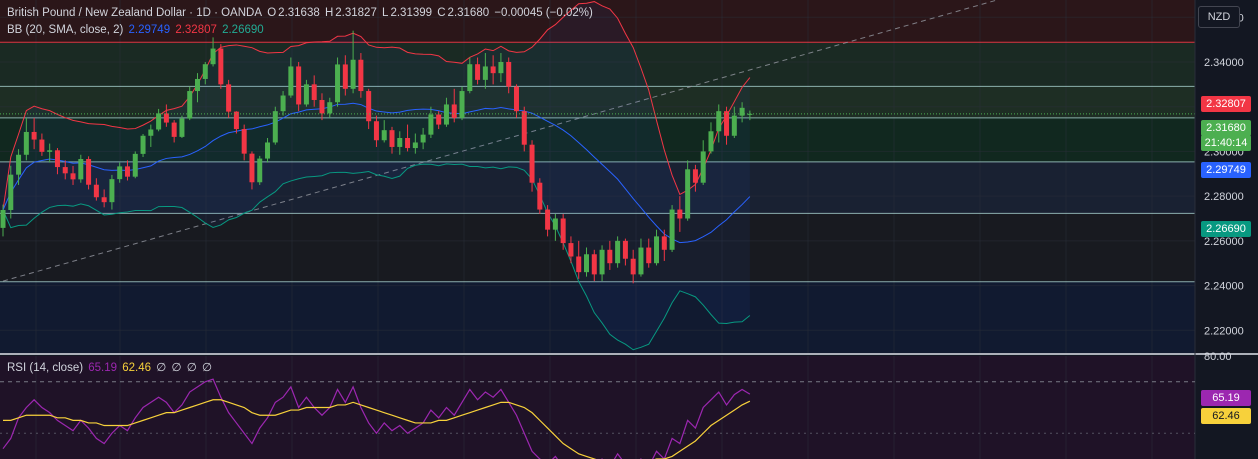 Image resolution: width=1258 pixels, height=459 pixels. Describe the element at coordinates (1226, 170) in the screenshot. I see `bb-basis-badge: 2.29749` at that location.